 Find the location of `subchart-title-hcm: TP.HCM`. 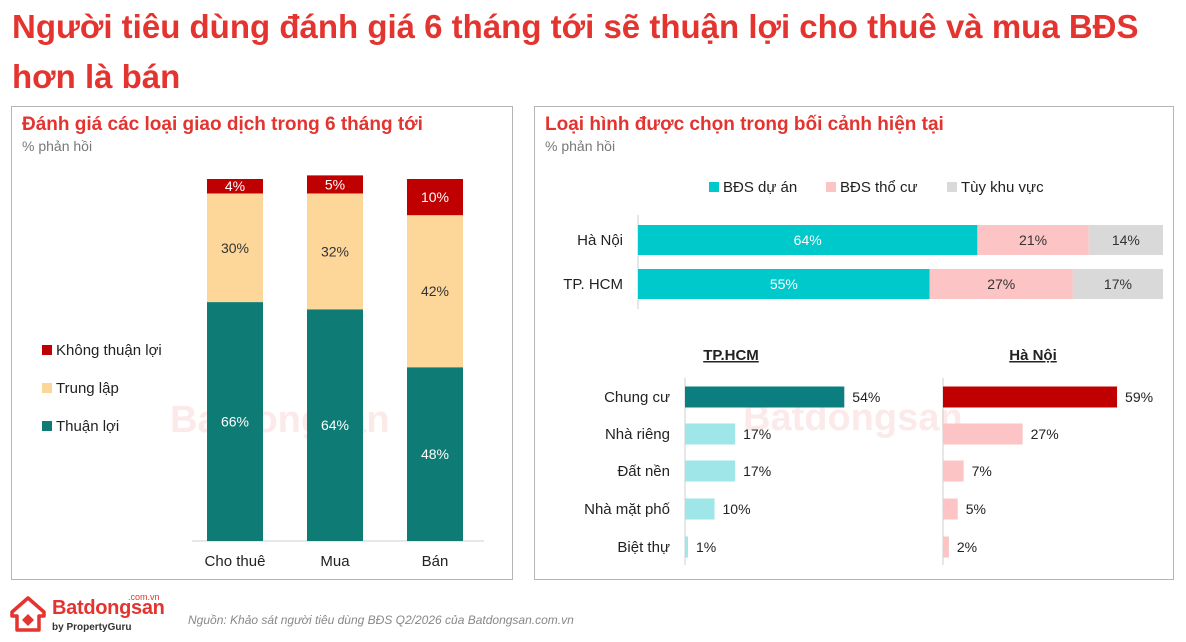

subchart-title-hcm: TP.HCM is located at coordinates (731, 355).